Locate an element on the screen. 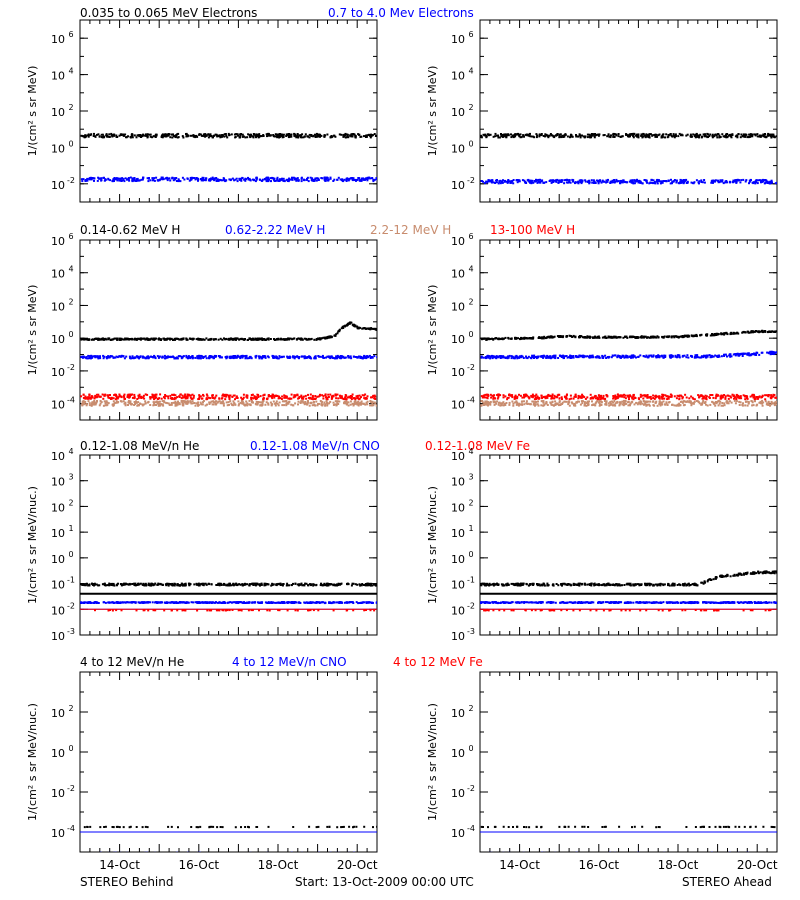 This screenshot has height=900, width=800. y-tick-exponent: 2 is located at coordinates (70, 301).